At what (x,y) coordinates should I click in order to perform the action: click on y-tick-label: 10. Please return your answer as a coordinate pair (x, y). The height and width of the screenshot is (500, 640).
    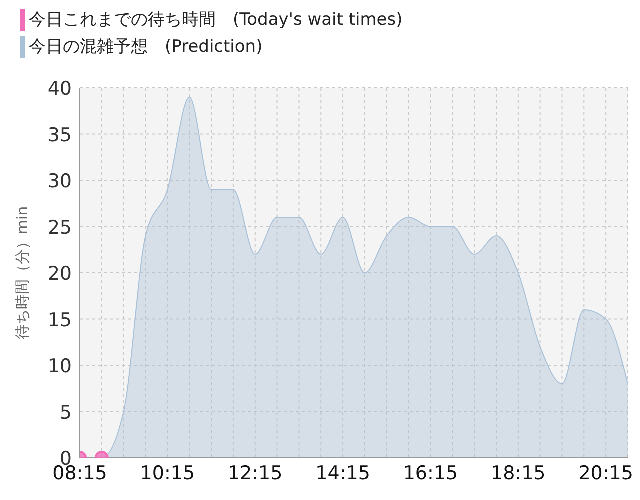
    Looking at the image, I should click on (60, 367).